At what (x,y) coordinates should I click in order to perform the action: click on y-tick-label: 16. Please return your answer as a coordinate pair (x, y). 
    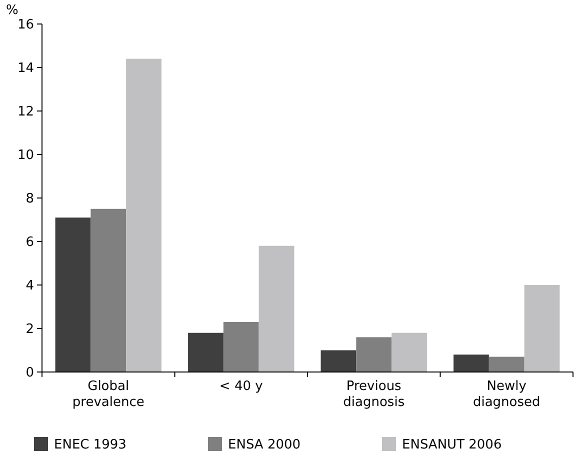
    Looking at the image, I should click on (25, 25).